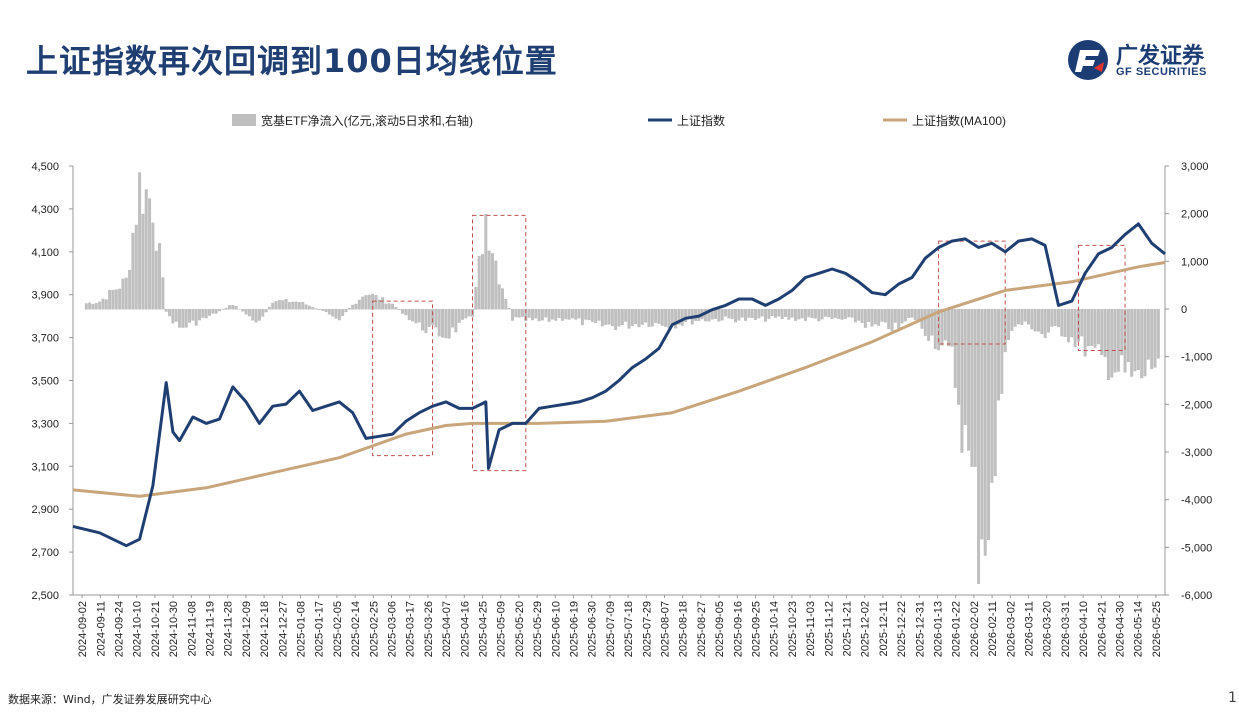 The width and height of the screenshot is (1239, 713). I want to click on x-tick-label: 2025-05-29, so click(538, 629).